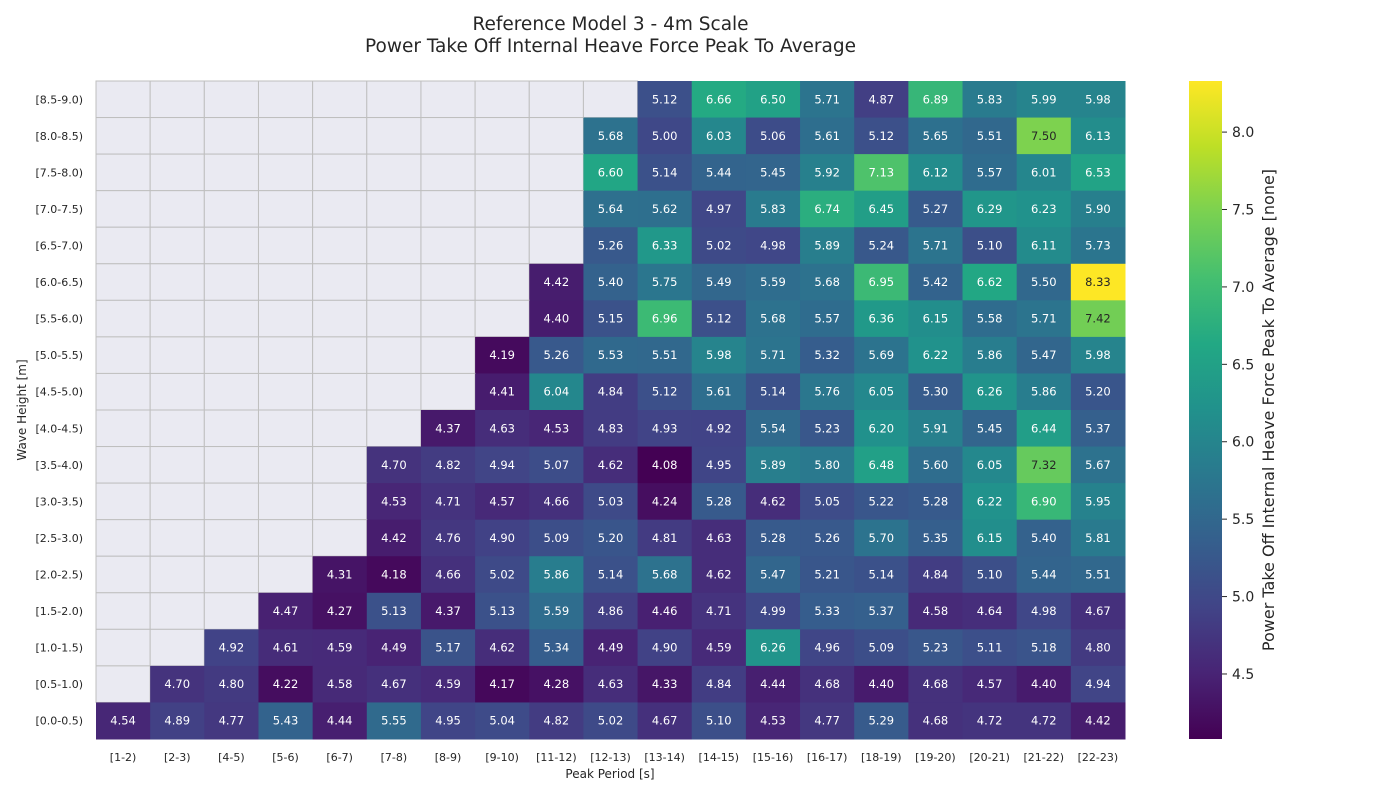 The width and height of the screenshot is (1400, 800). What do you see at coordinates (1205, 410) in the screenshot?
I see `colorbar` at bounding box center [1205, 410].